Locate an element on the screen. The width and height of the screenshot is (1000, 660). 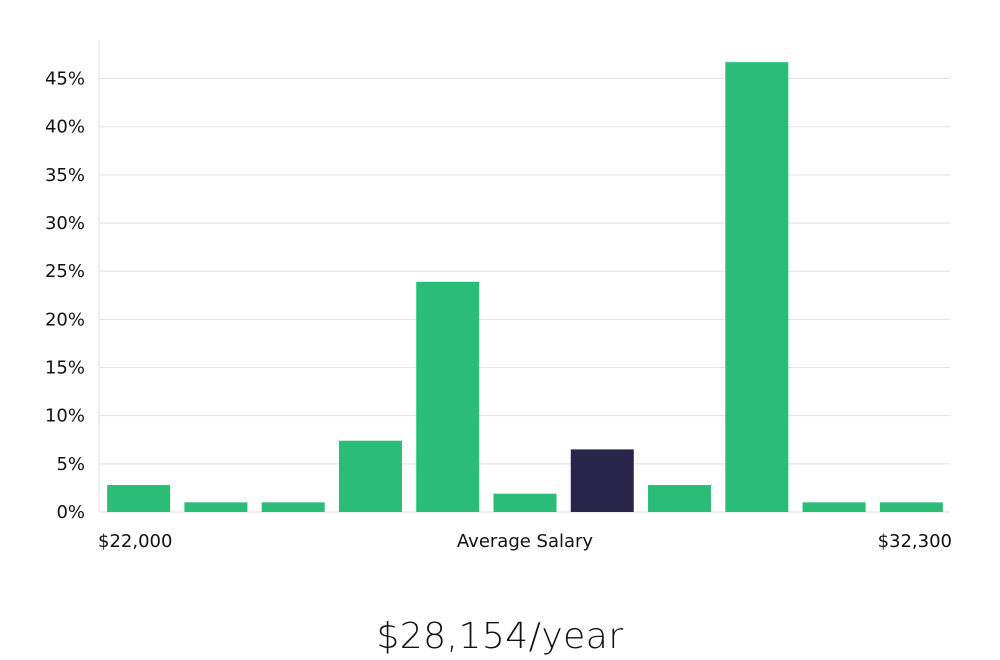
y-tick-label: 10% is located at coordinates (65, 416).